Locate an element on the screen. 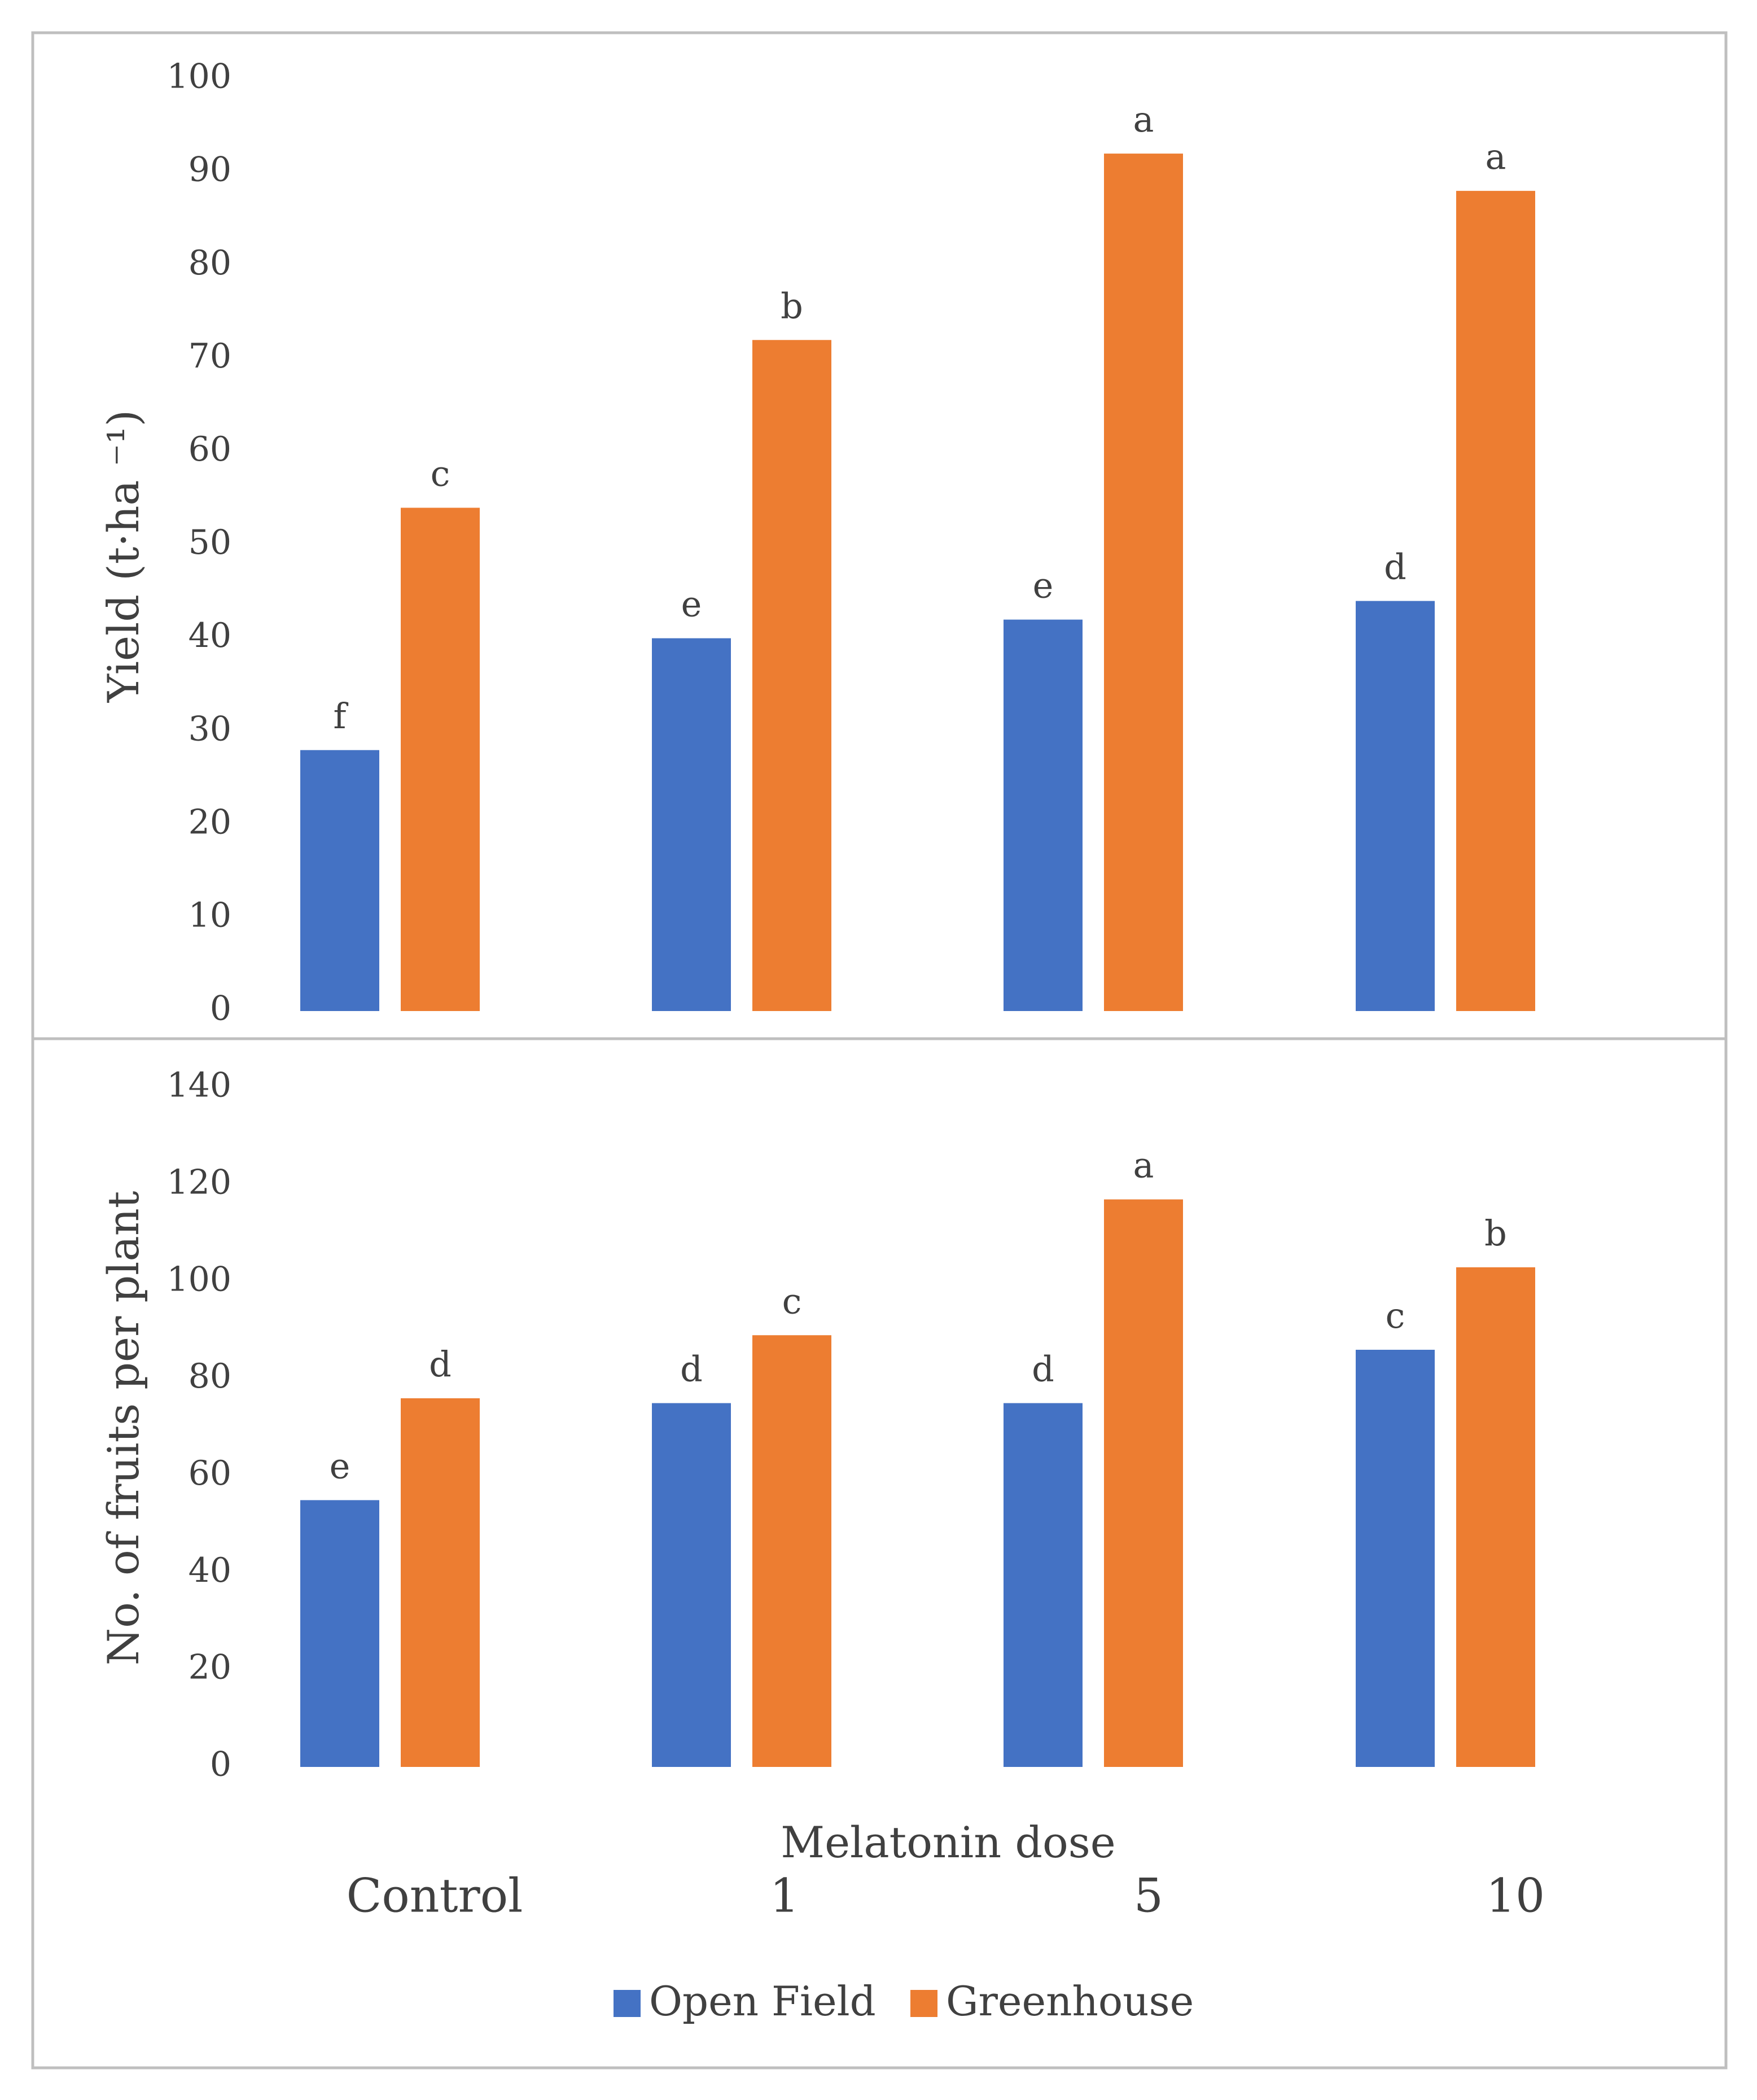  x-axis-title: Melatonin dose is located at coordinates (948, 1842).